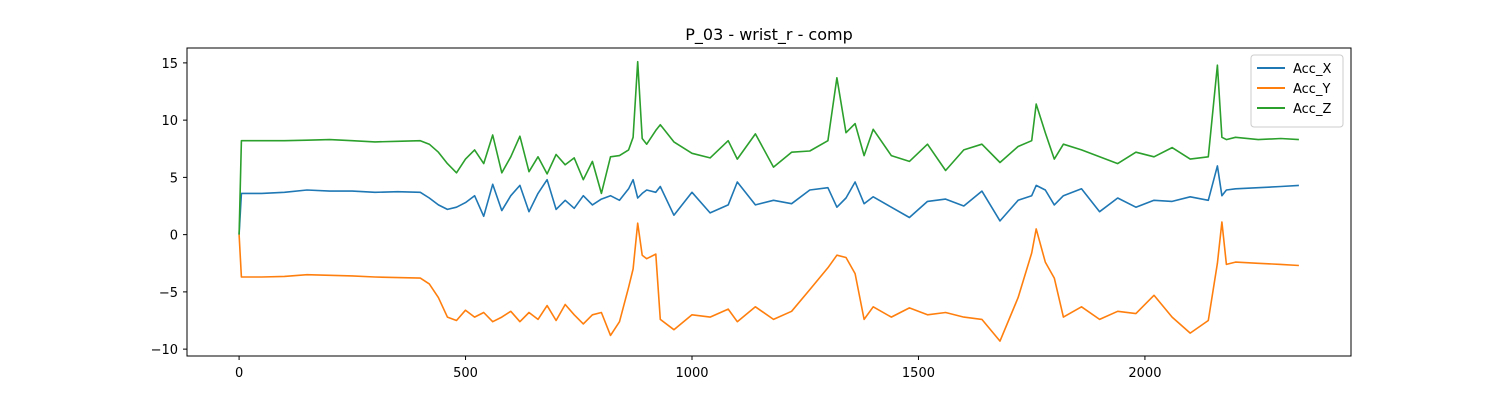 The height and width of the screenshot is (400, 1500). What do you see at coordinates (1312, 69) in the screenshot?
I see `legend-label-acc-x: Acc_X` at bounding box center [1312, 69].